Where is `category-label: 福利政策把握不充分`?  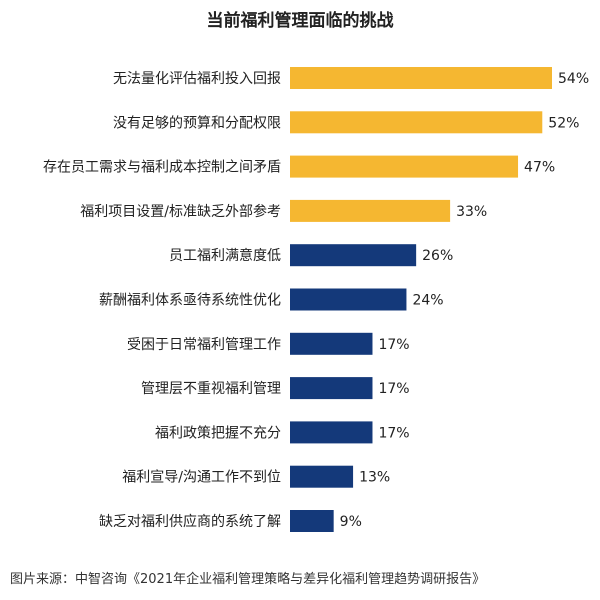
category-label: 福利政策把握不充分 is located at coordinates (218, 432).